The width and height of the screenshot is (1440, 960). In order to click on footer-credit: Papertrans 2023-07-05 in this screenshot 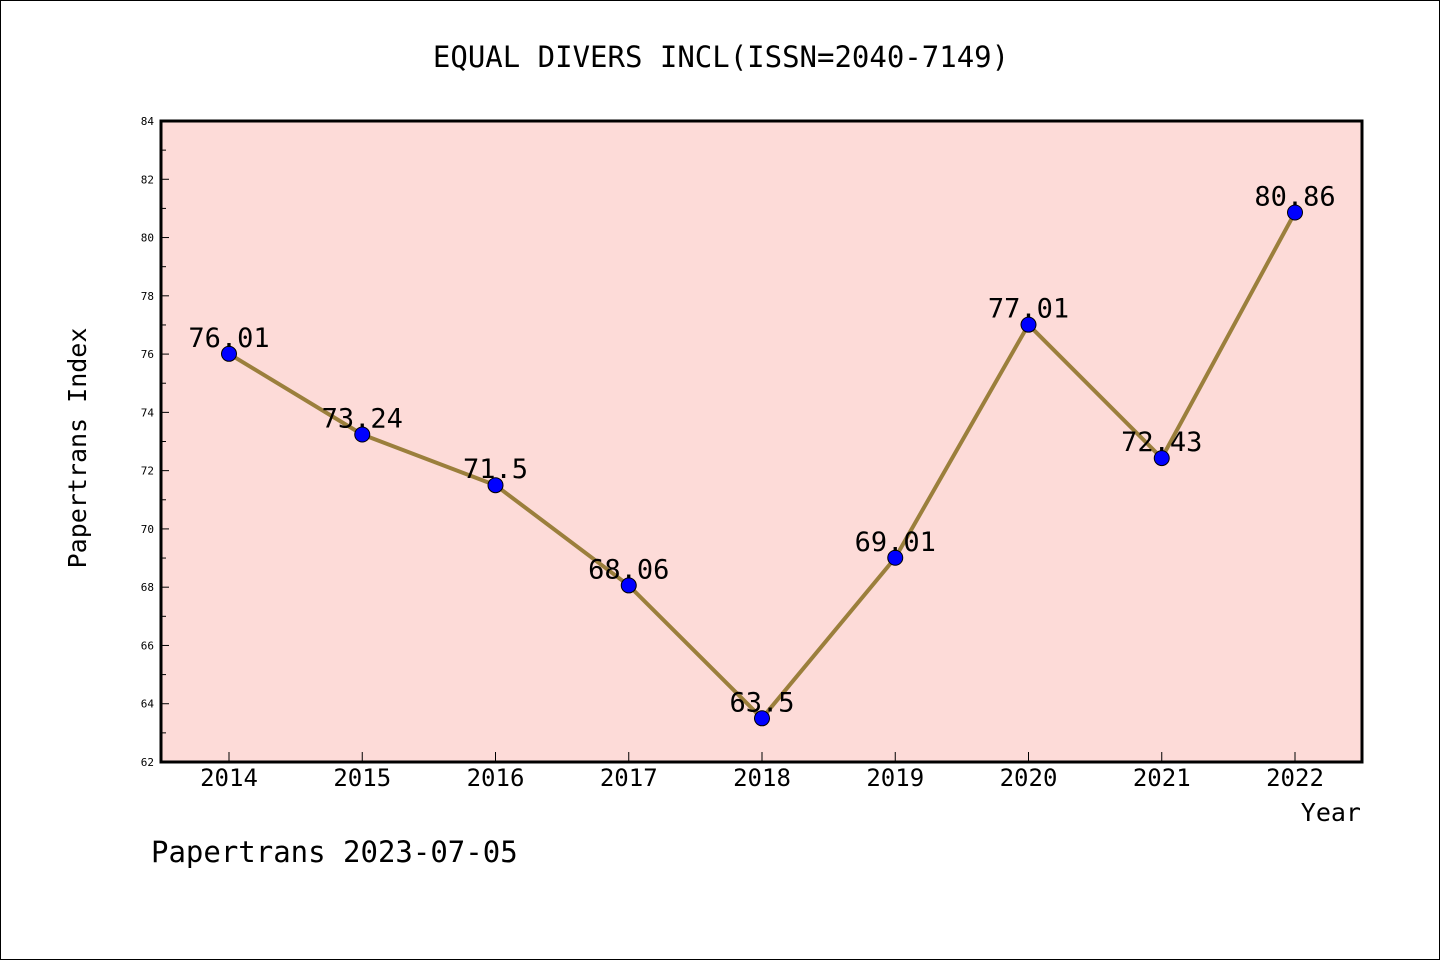, I will do `click(334, 852)`.